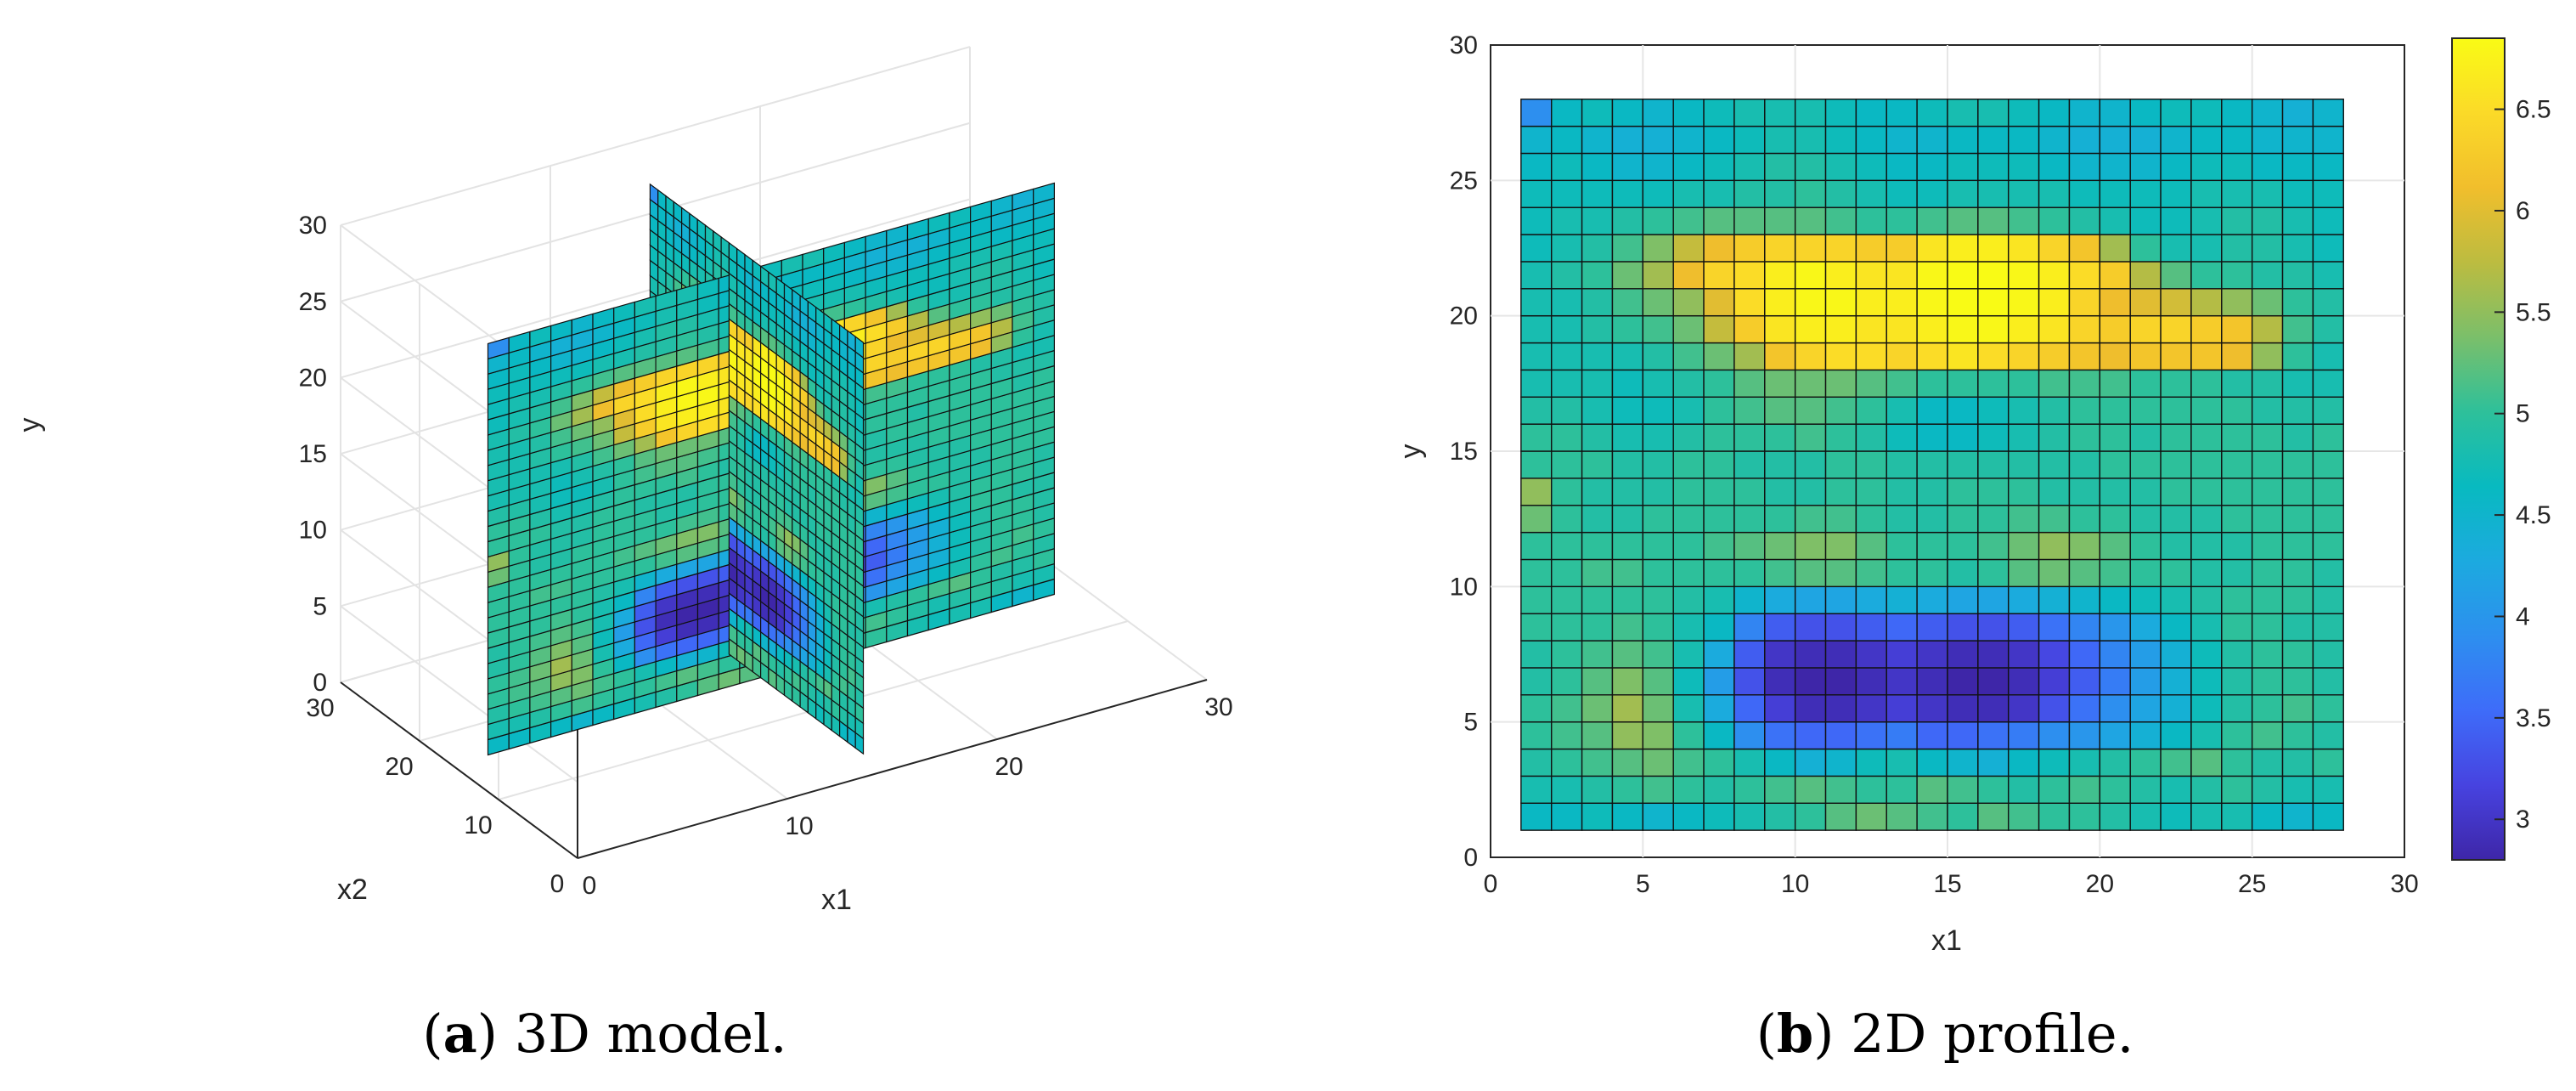 This screenshot has height=1091, width=2576. What do you see at coordinates (459, 694) in the screenshot?
I see `3d-grid-line` at bounding box center [459, 694].